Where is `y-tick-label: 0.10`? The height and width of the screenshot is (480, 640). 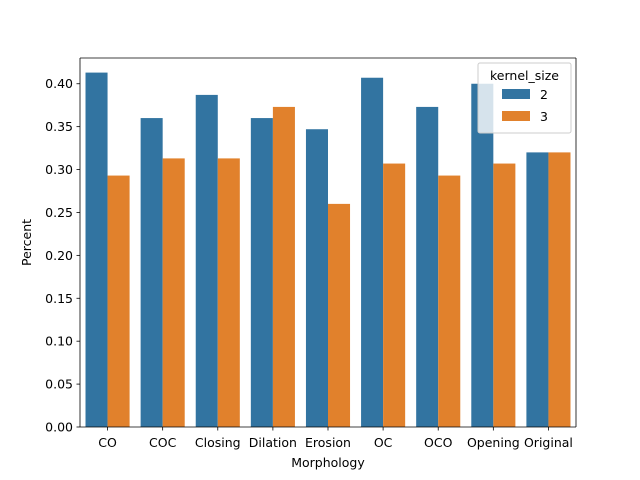
y-tick-label: 0.10 is located at coordinates (59, 341).